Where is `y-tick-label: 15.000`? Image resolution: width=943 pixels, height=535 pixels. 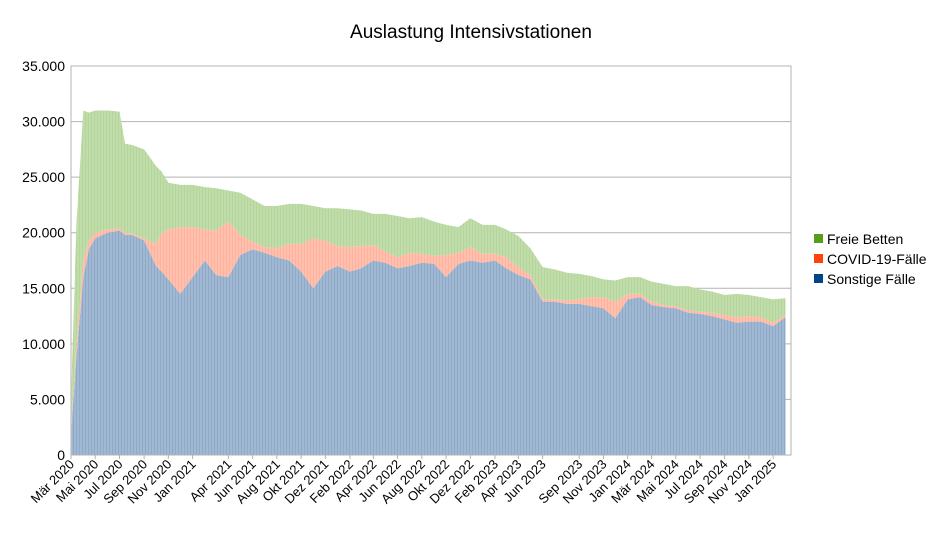 y-tick-label: 15.000 is located at coordinates (43, 288).